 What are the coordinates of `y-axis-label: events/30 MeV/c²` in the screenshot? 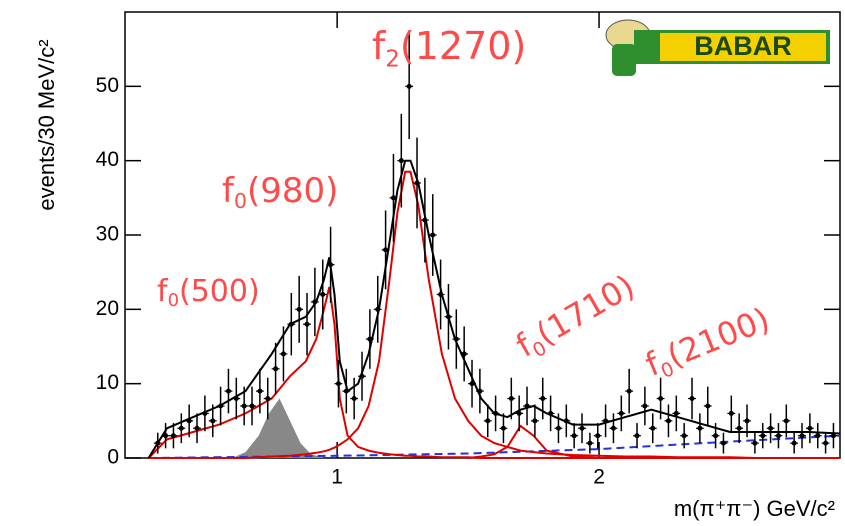 It's located at (46, 124).